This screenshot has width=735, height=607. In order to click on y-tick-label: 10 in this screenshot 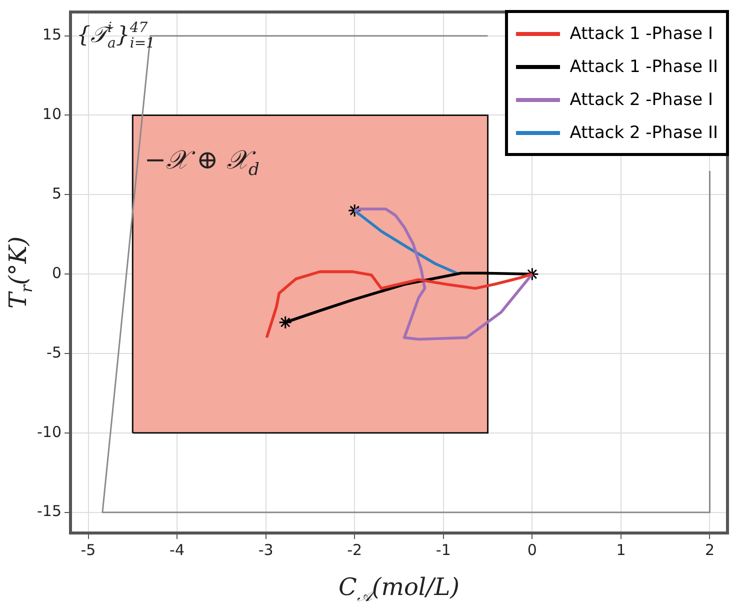, I will do `click(52, 114)`.